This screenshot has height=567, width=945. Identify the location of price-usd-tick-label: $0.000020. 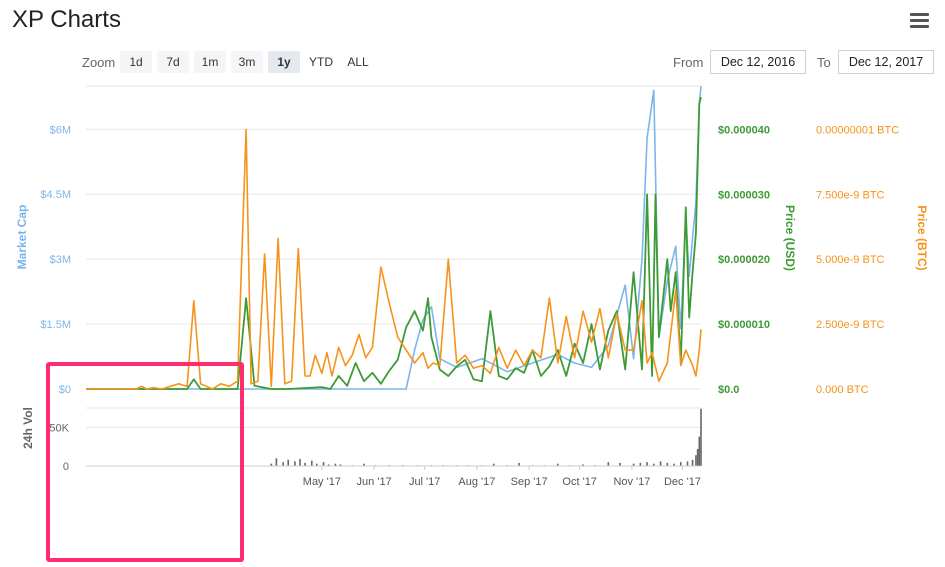
(744, 260).